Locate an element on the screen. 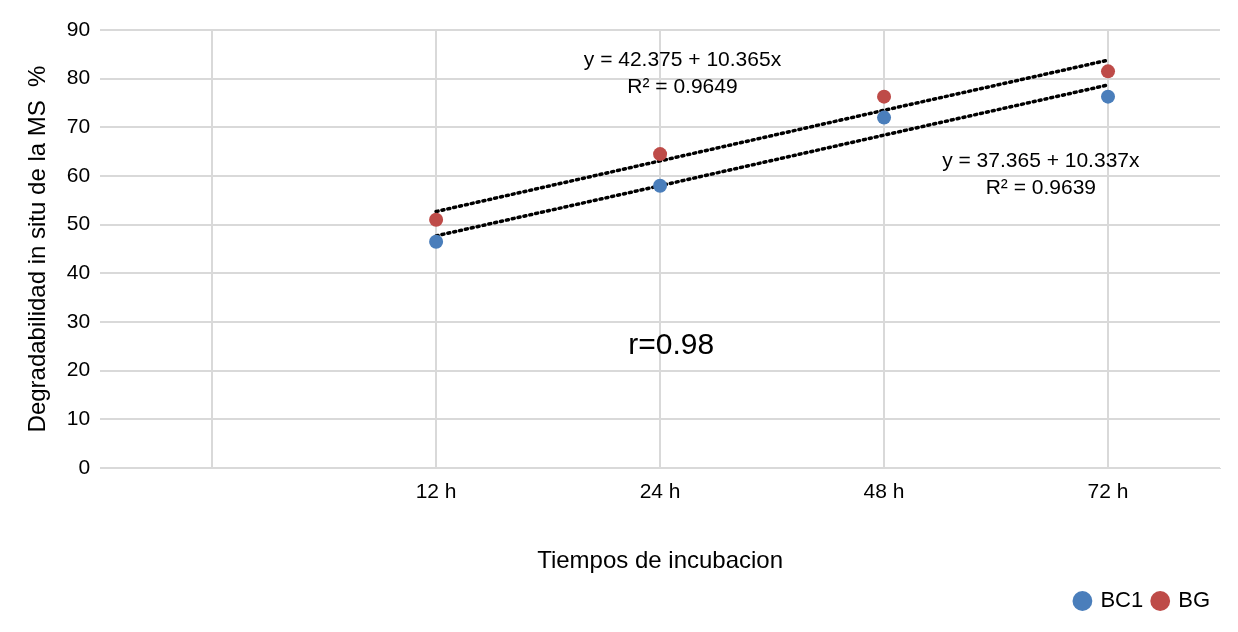  annotation: r=0.98 is located at coordinates (671, 343).